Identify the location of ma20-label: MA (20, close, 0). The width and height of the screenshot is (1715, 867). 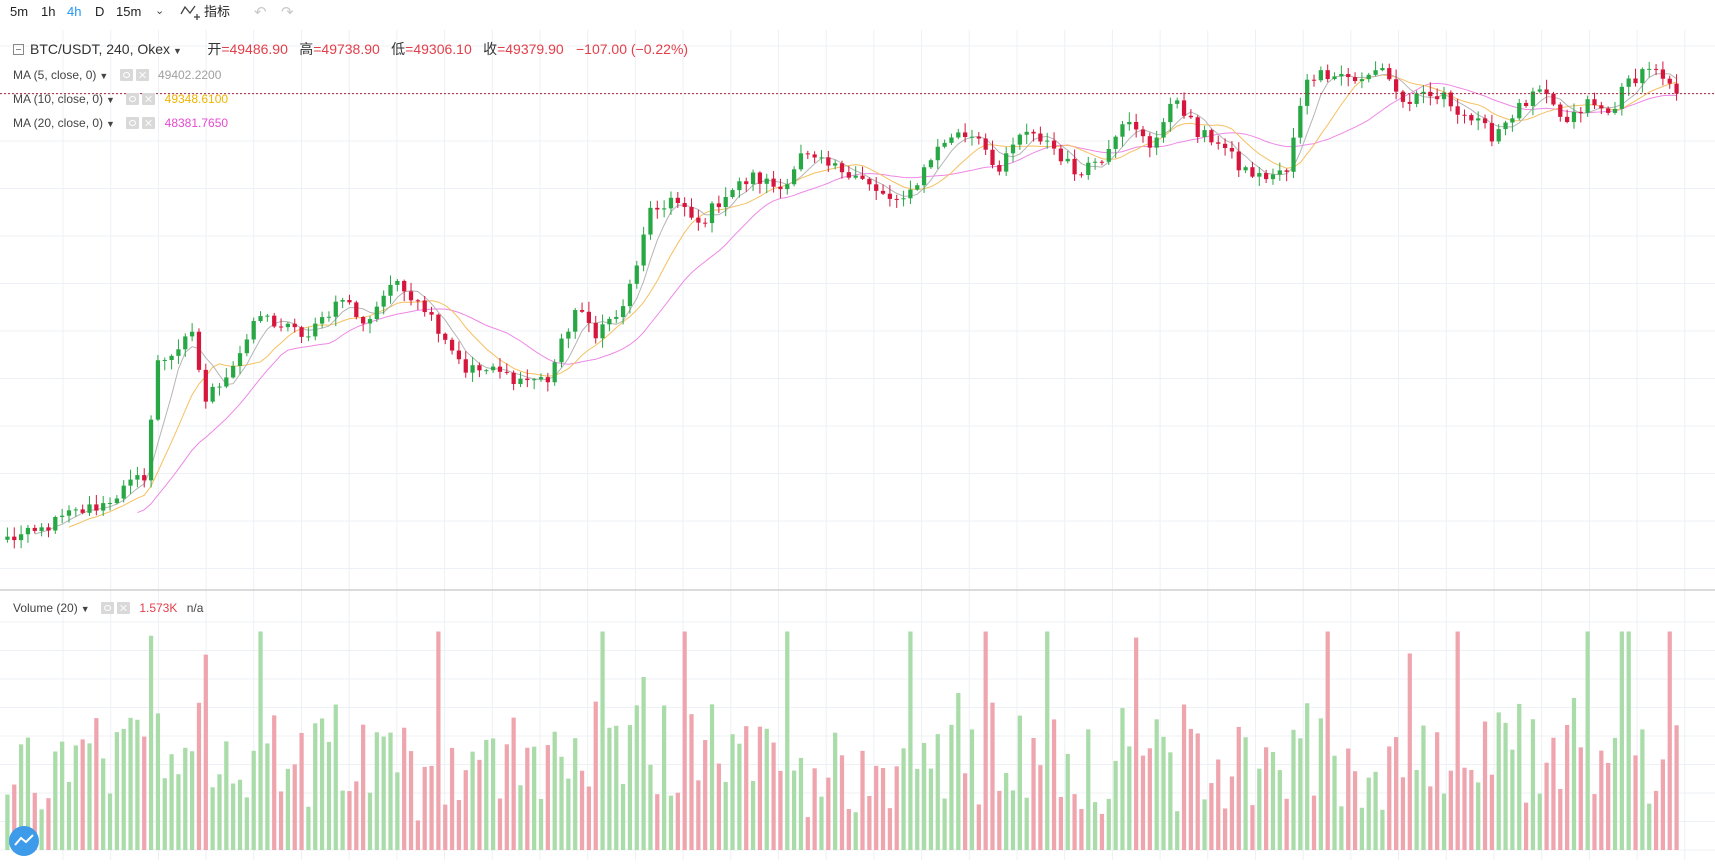
(58, 123).